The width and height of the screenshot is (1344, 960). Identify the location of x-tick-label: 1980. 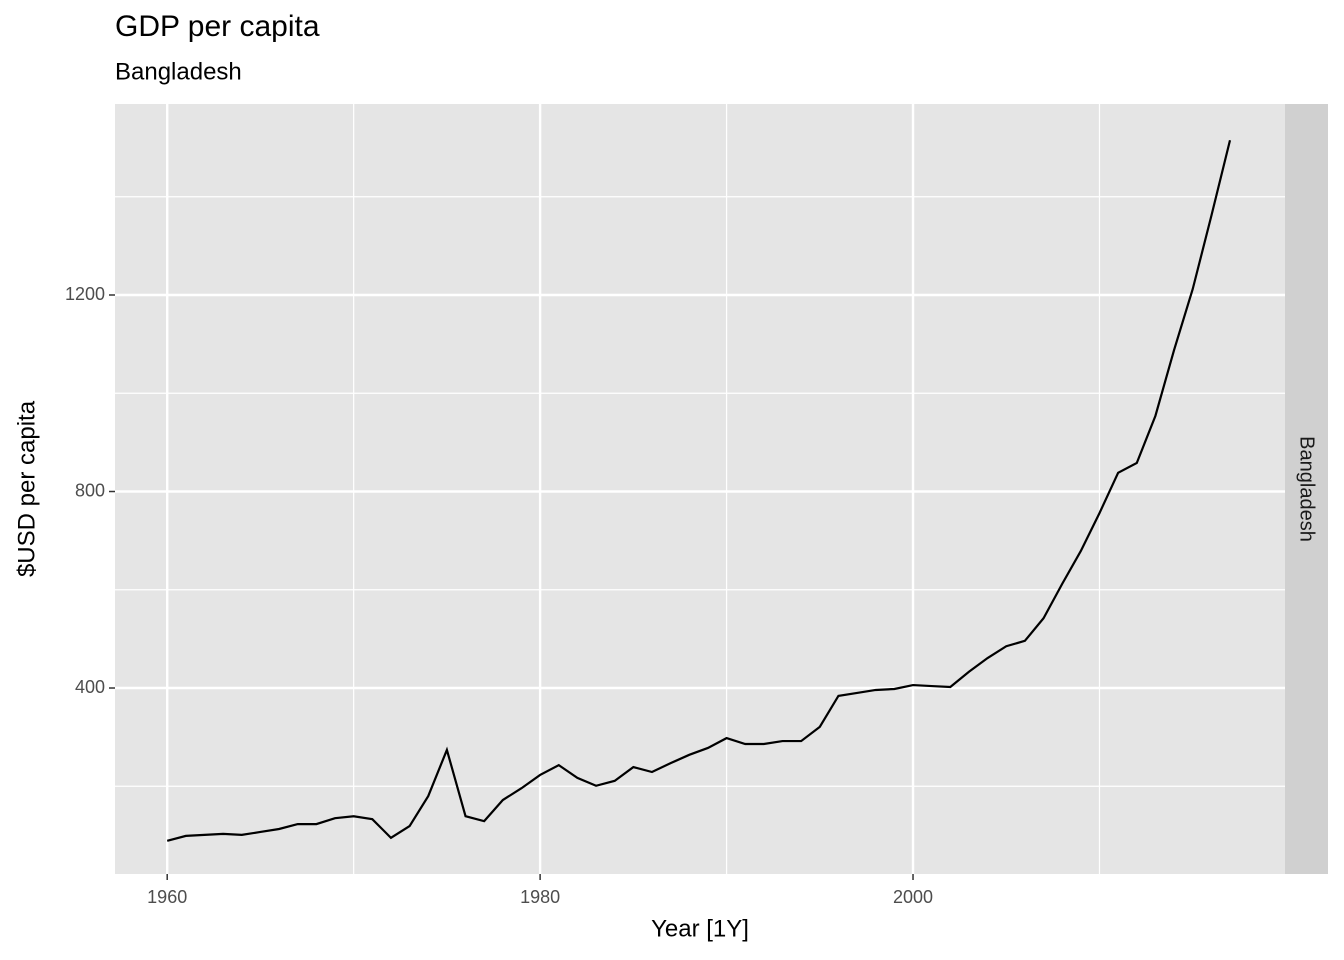
(540, 897).